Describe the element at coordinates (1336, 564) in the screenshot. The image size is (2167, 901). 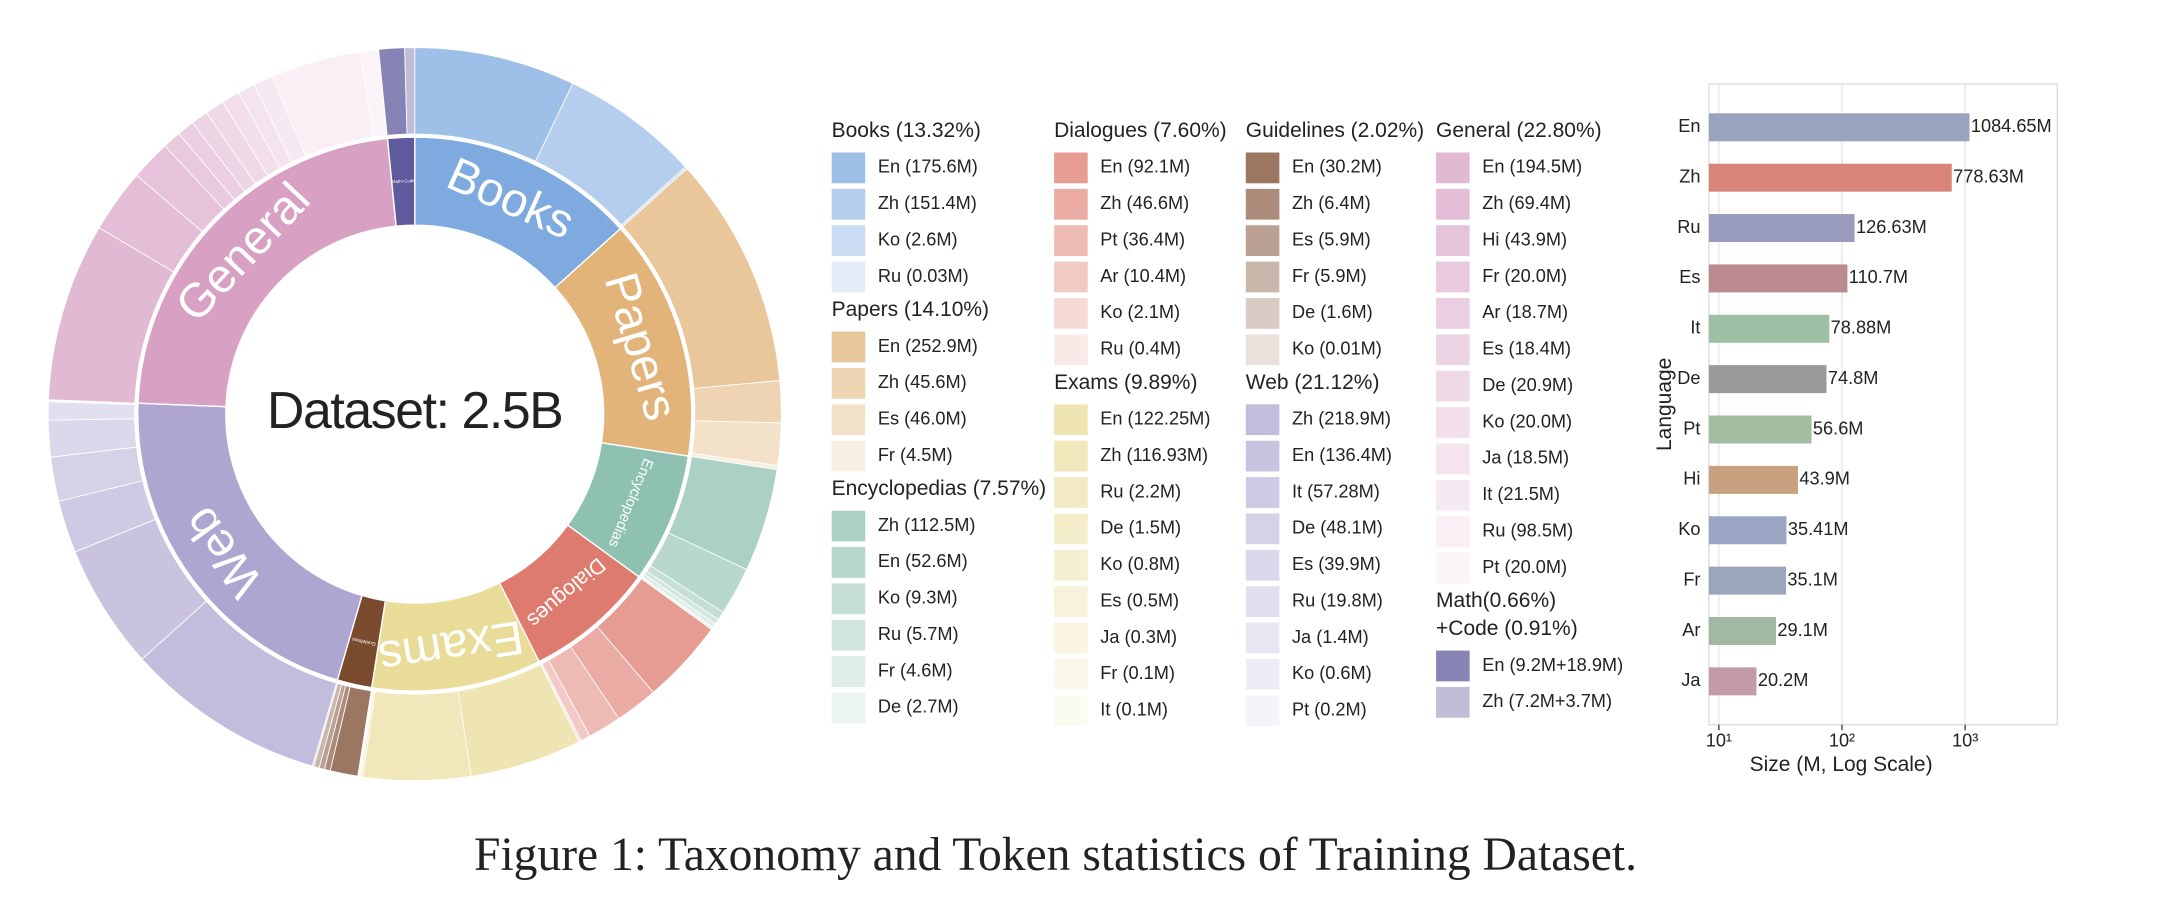
I see `legend-item: Es (39.9M)` at that location.